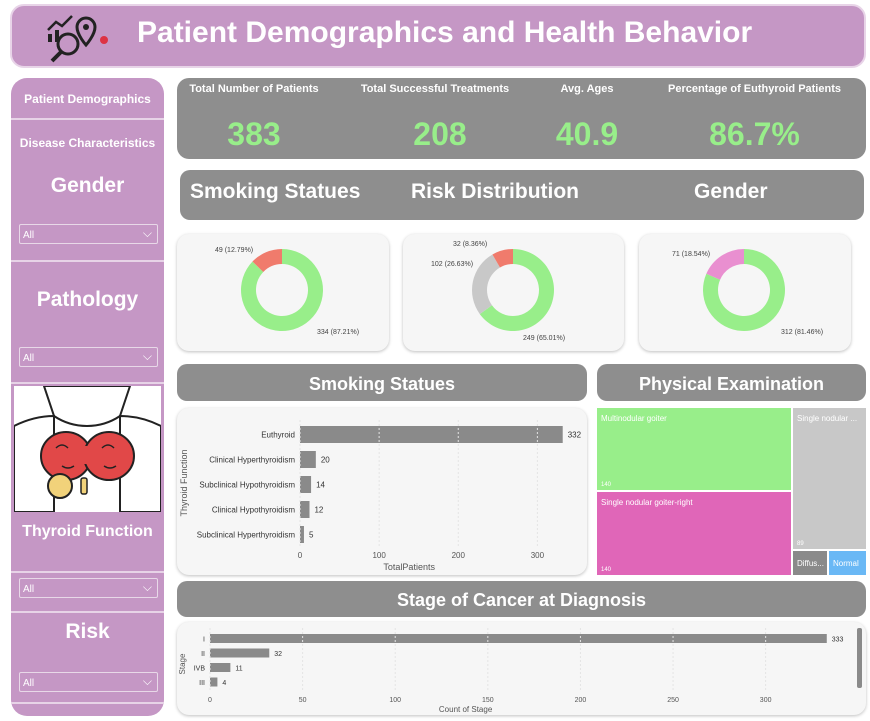  I want to click on category-label: Subclinical Hypothyroidism, so click(247, 485).